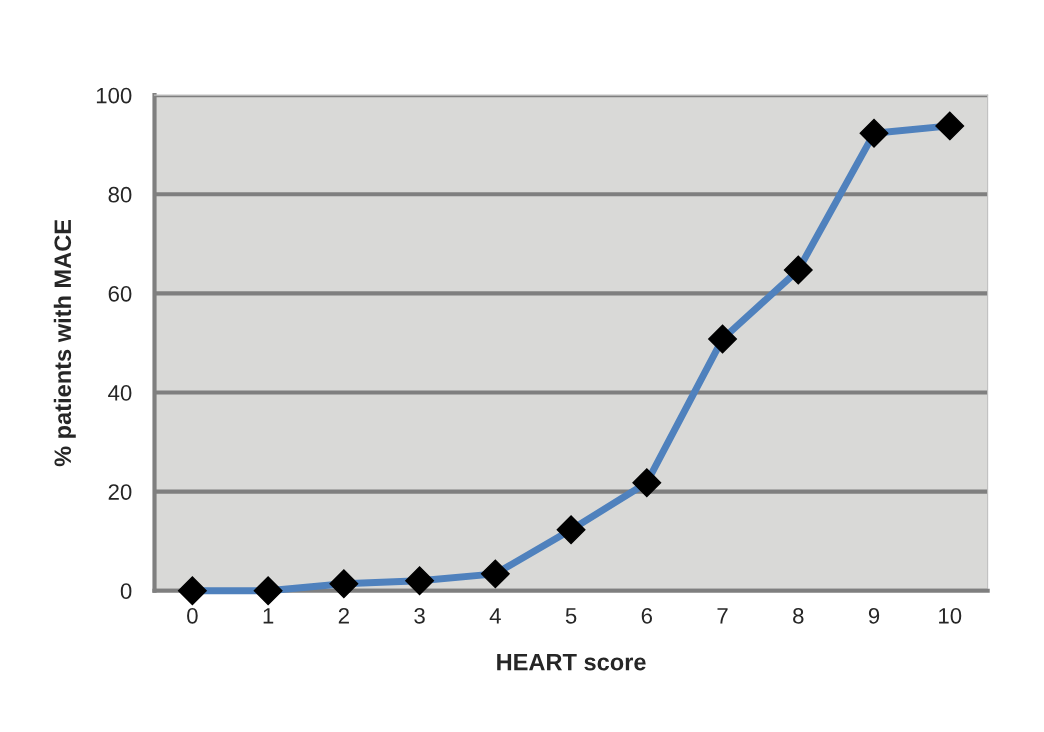 This screenshot has width=1044, height=732. I want to click on x-tick-label: 6, so click(647, 615).